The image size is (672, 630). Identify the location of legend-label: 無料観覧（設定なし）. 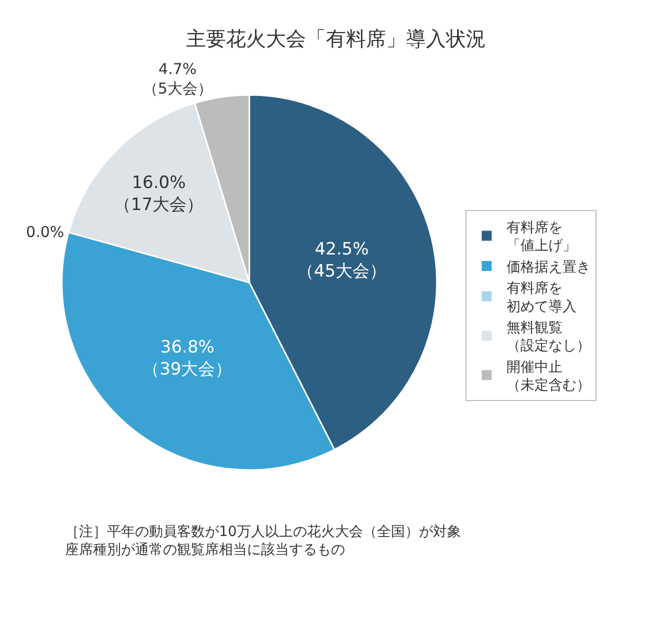
(548, 337).